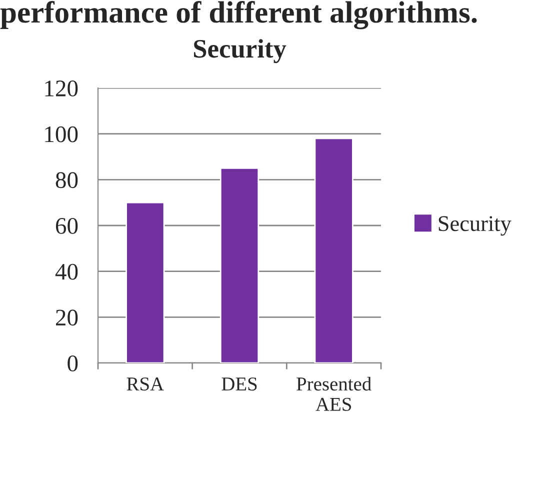  What do you see at coordinates (67, 226) in the screenshot?
I see `y-tick-label: 60` at bounding box center [67, 226].